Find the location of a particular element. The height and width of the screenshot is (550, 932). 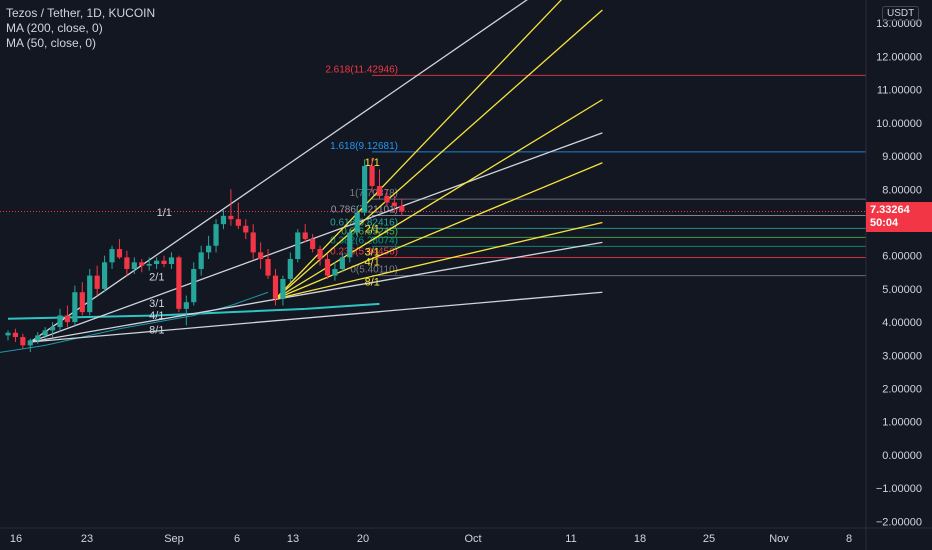

gann-fan-white-label: 8/1 is located at coordinates (156, 331).